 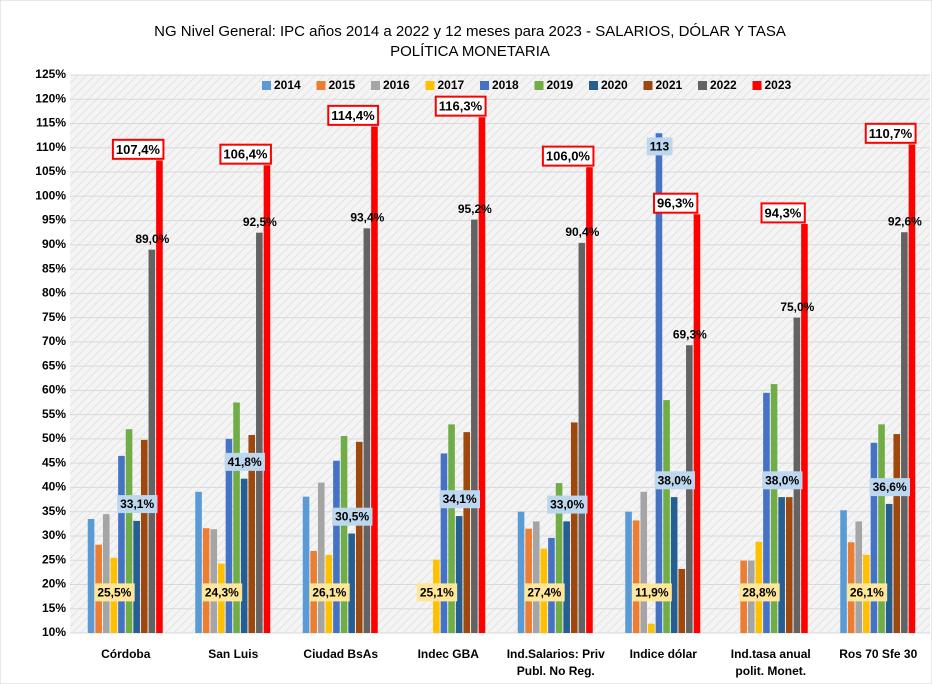 I want to click on data-label: 33,0%, so click(x=567, y=505).